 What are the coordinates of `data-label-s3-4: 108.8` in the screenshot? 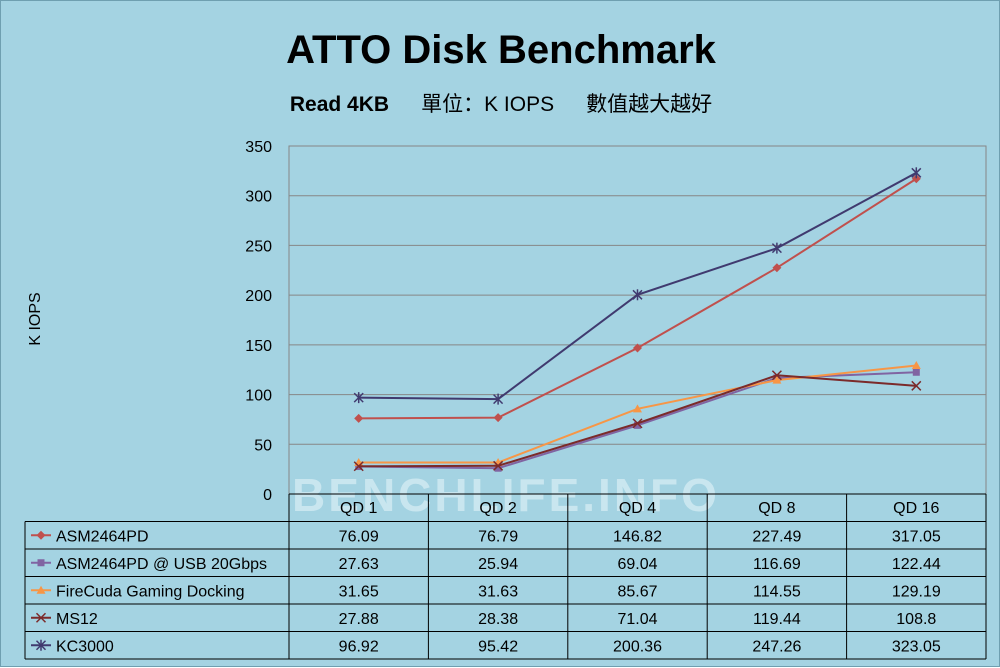 It's located at (916, 619).